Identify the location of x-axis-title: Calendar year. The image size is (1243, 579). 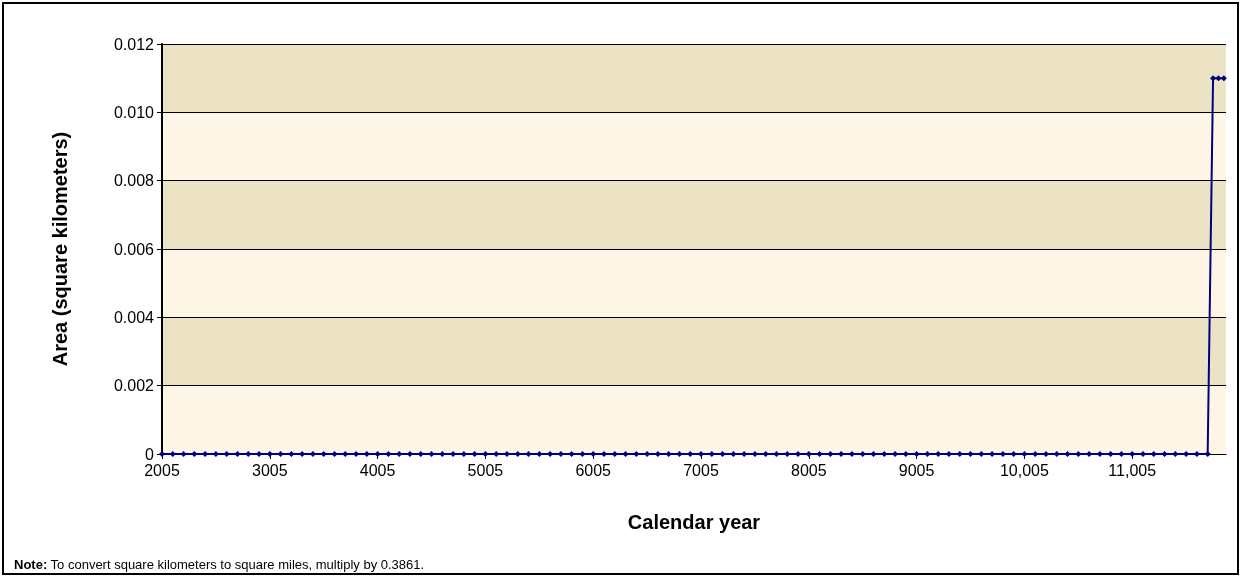
(694, 522).